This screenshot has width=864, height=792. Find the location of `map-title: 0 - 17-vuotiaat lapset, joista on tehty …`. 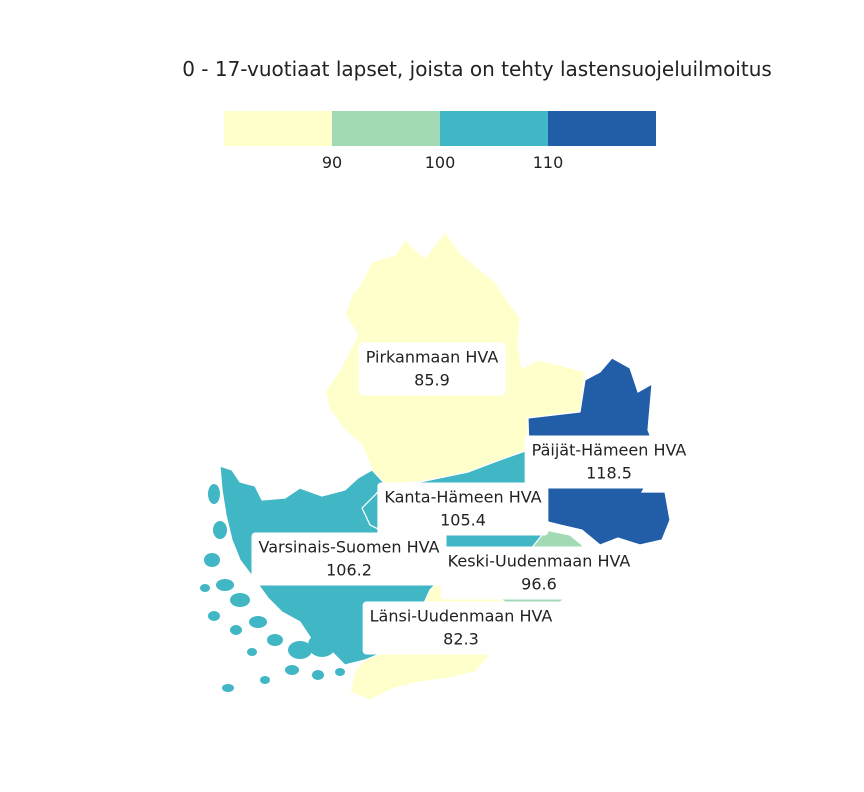

map-title: 0 - 17-vuotiaat lapset, joista on tehty … is located at coordinates (477, 69).